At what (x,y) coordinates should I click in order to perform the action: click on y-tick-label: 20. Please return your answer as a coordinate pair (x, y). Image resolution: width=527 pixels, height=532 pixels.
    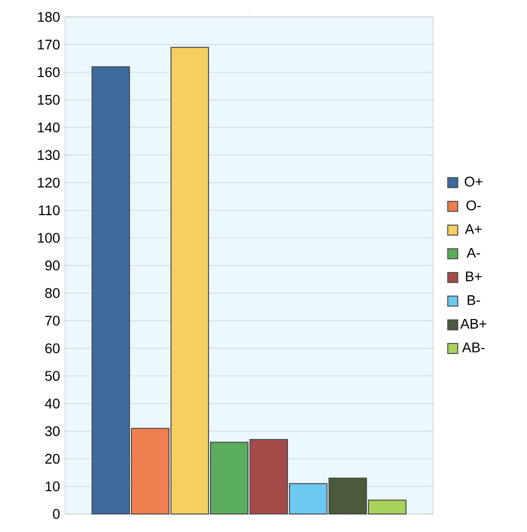
    Looking at the image, I should click on (52, 459).